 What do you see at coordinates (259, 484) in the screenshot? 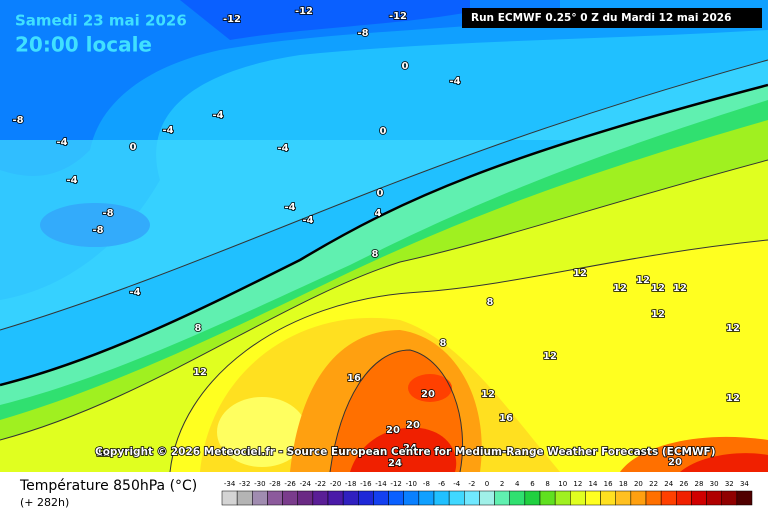
I see `scale-label: -30` at bounding box center [259, 484].